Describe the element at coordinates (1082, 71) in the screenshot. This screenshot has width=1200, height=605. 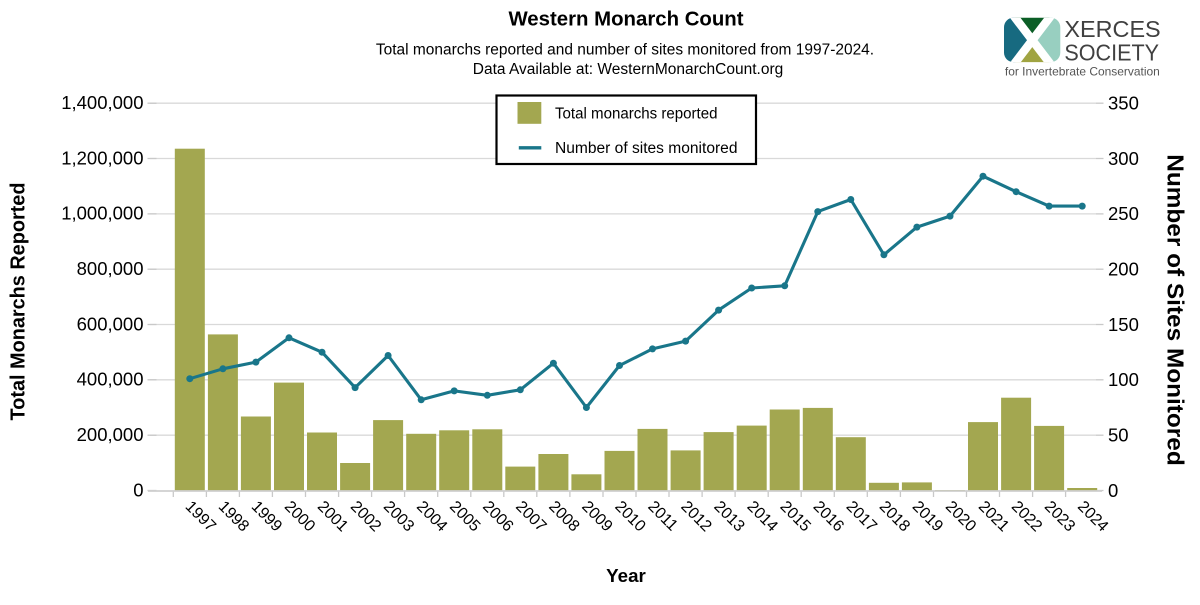
I see `svg-text: for Invertebrate Conservation` at that location.